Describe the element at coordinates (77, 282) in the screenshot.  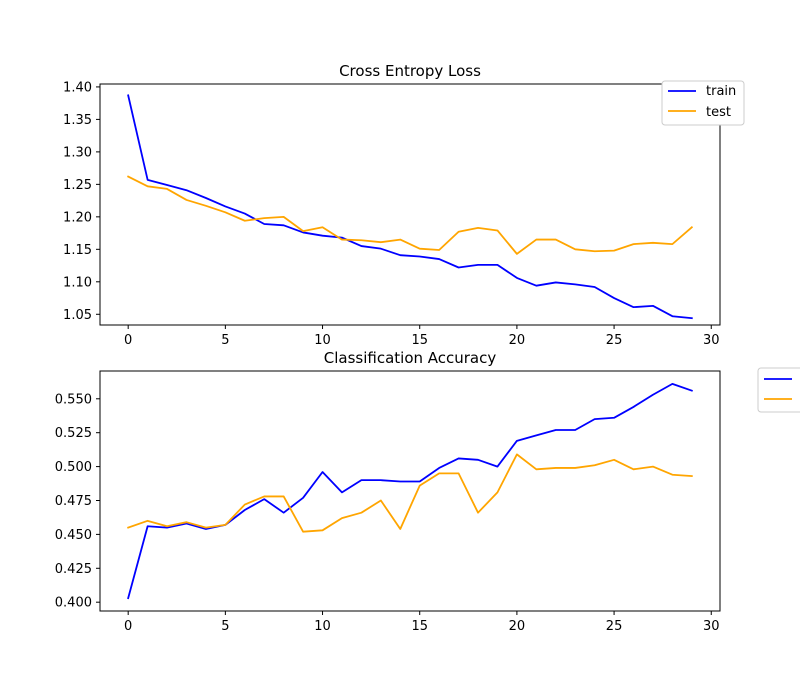
I see `loss-y-tick-label: 1.10` at that location.